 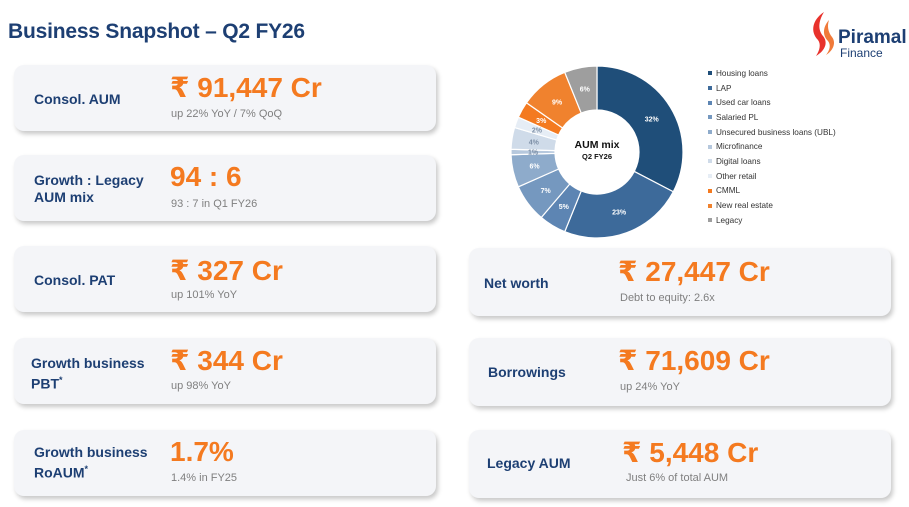 What do you see at coordinates (516, 283) in the screenshot?
I see `kpi-label: Net worth` at bounding box center [516, 283].